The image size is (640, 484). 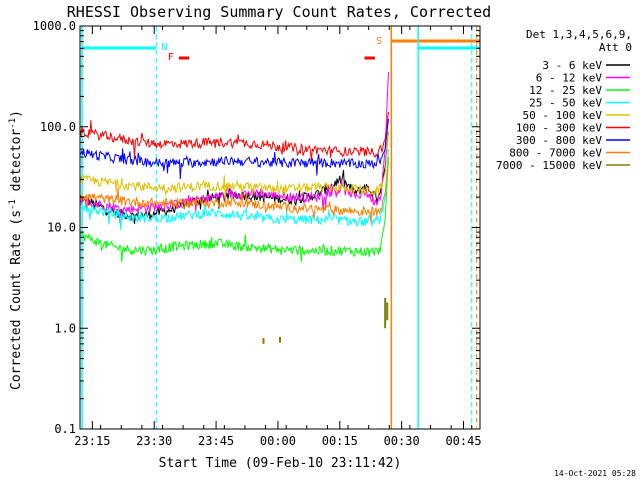 I want to click on series-12-25-kev-line, so click(x=234, y=210).